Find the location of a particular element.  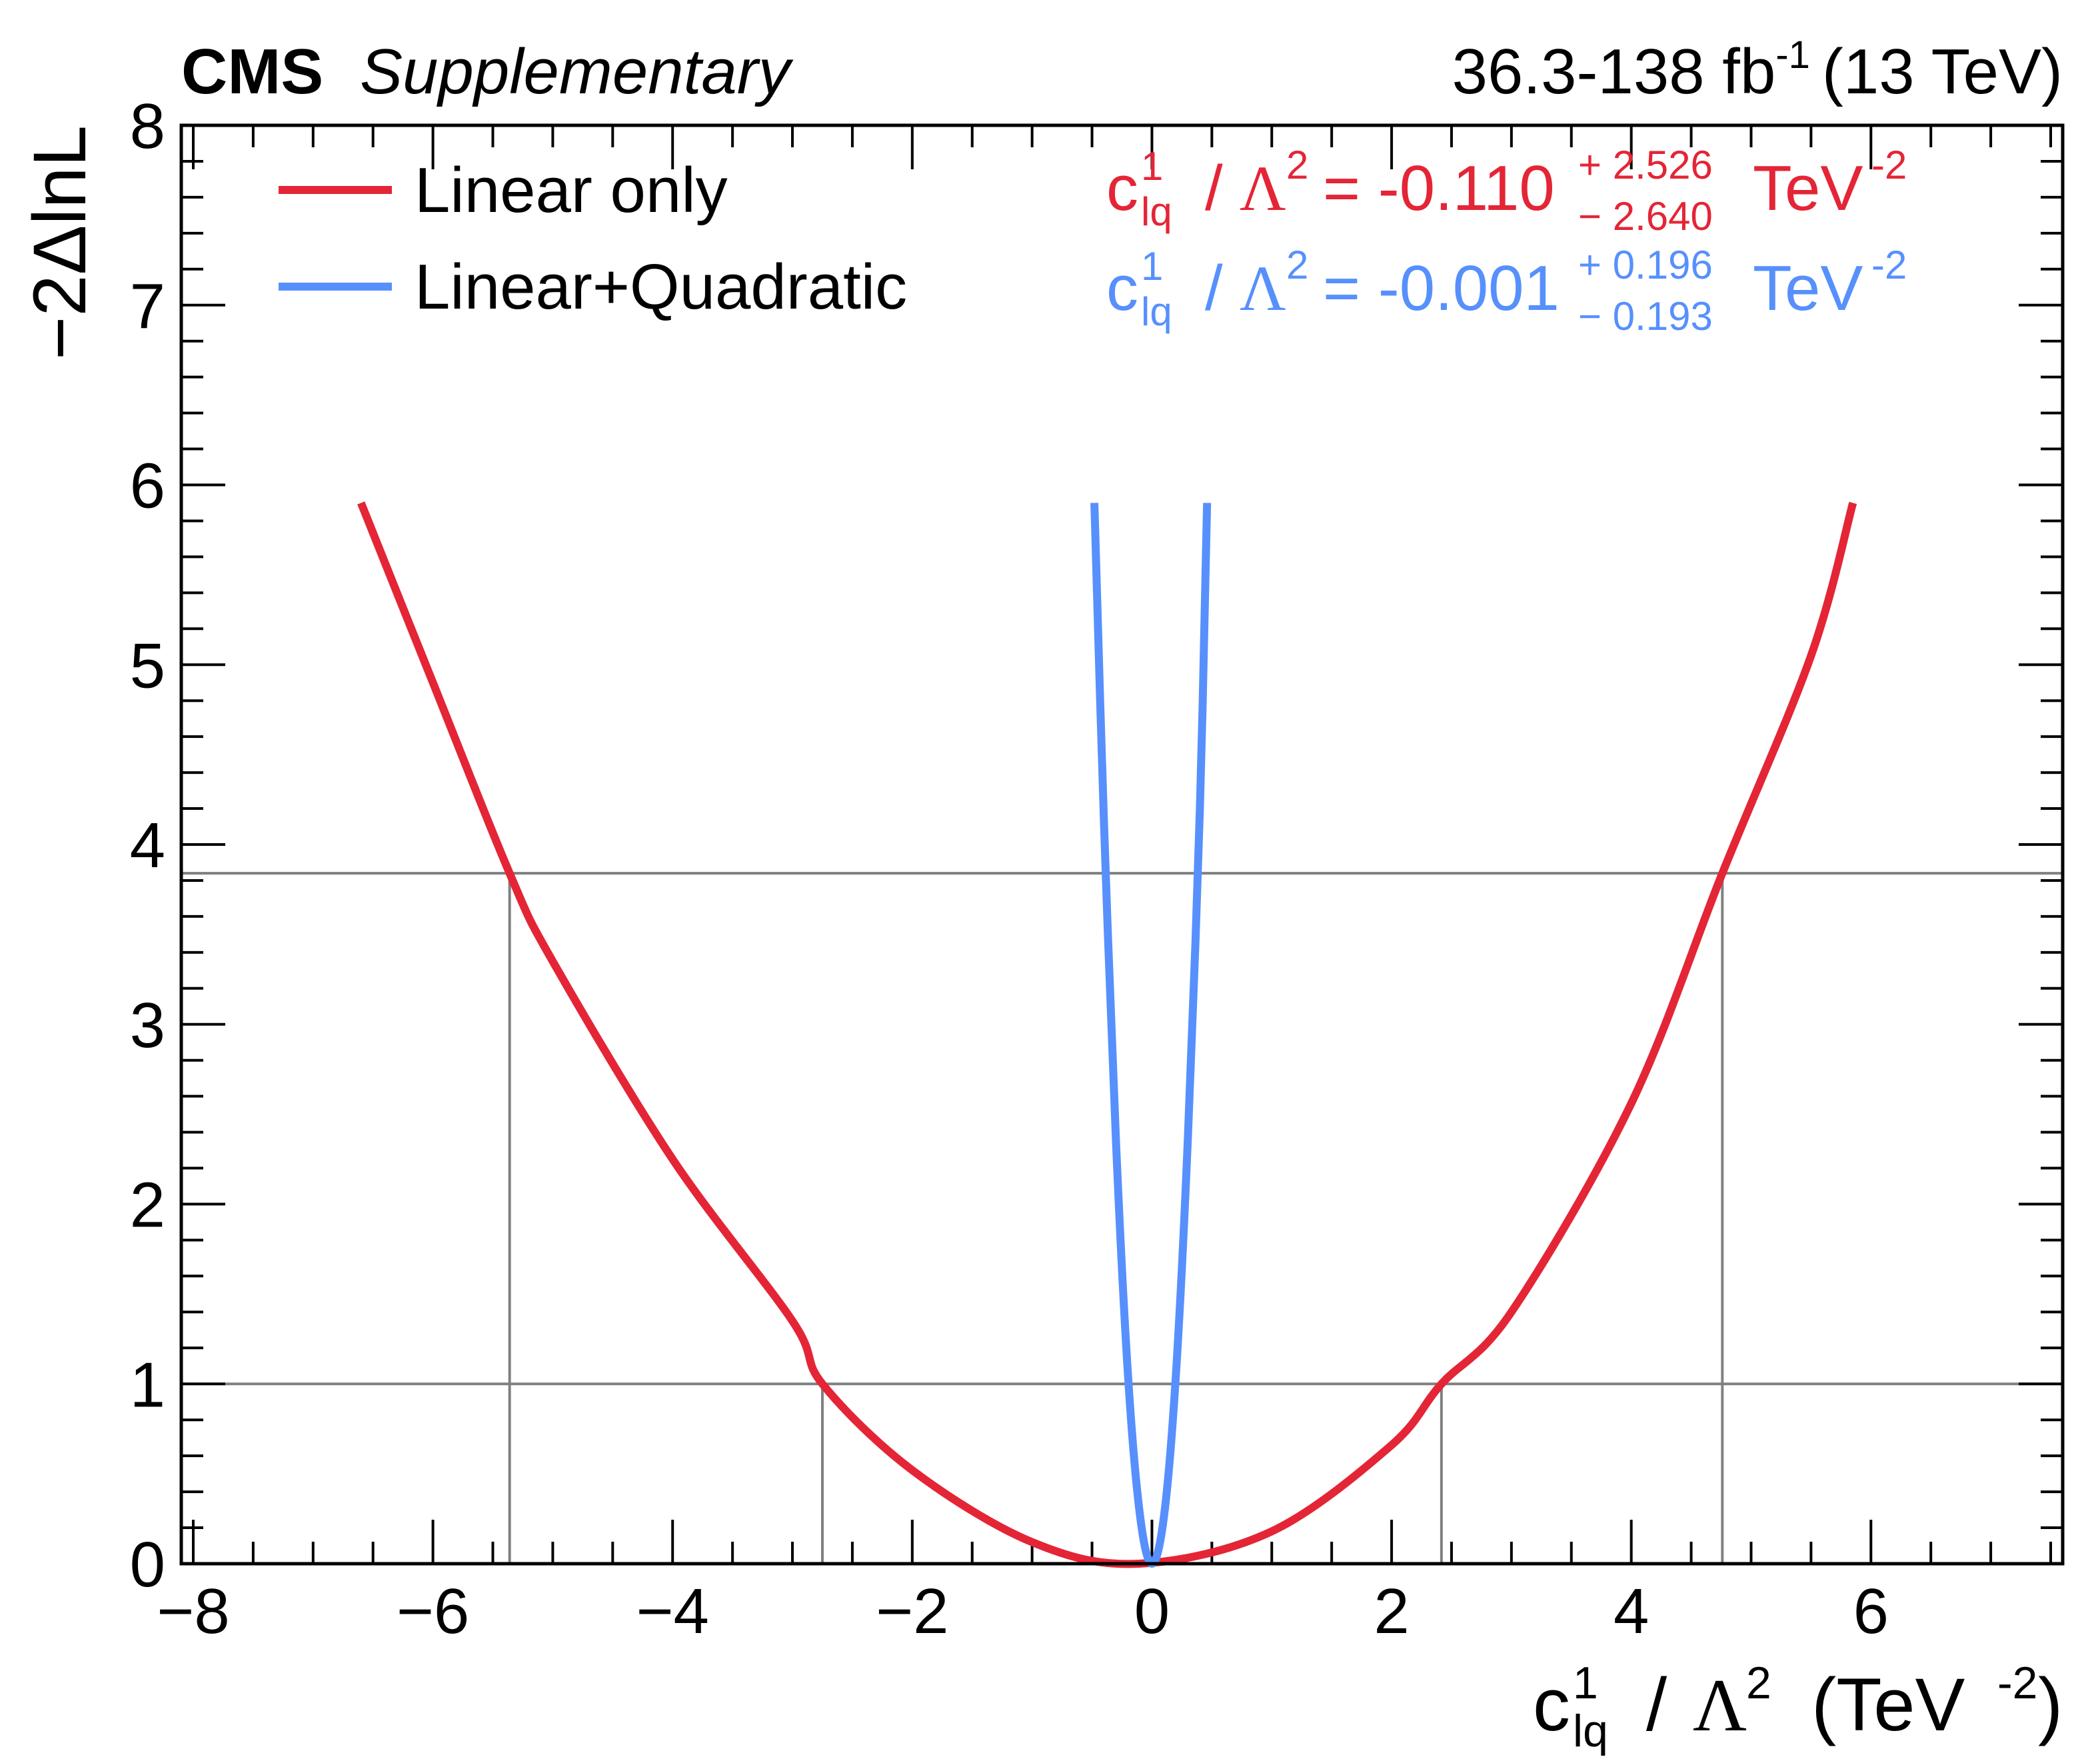

series-line-linear-quadratic is located at coordinates (1151, 1035).